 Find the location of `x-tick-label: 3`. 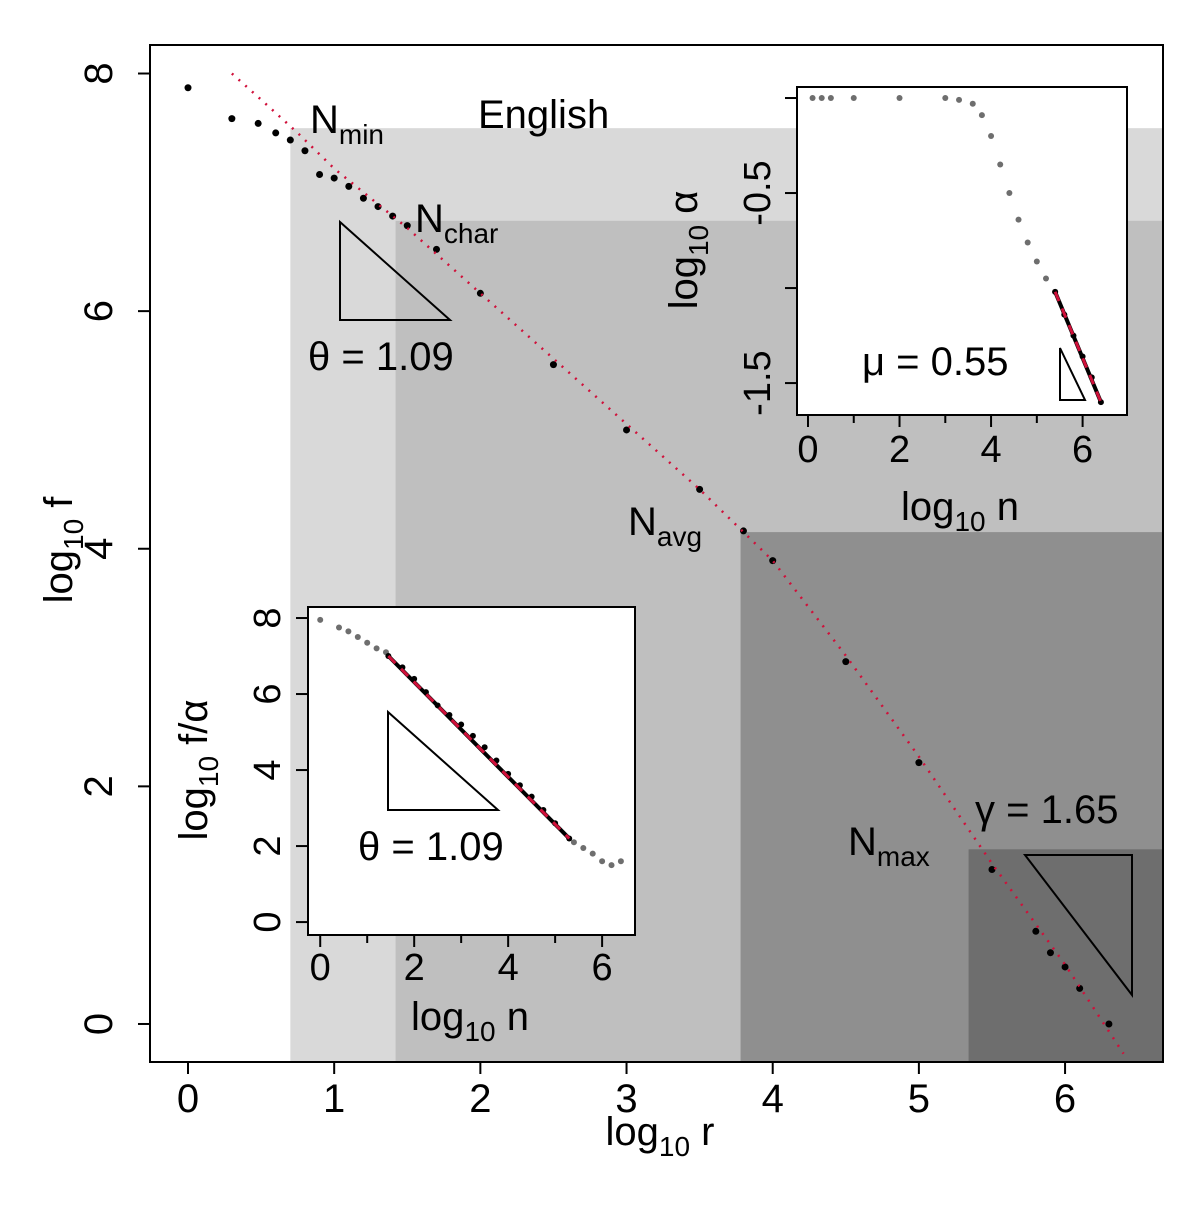

x-tick-label: 3 is located at coordinates (626, 1099).